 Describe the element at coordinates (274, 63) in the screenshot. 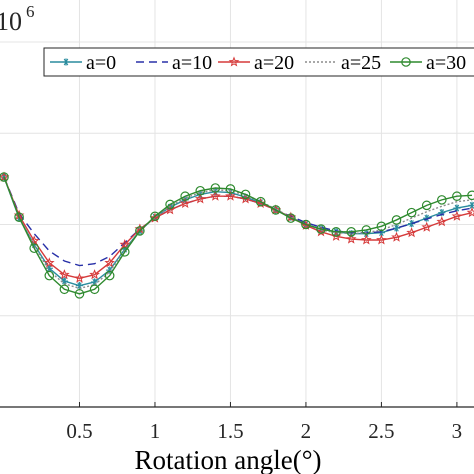

I see `legend-label: a=20` at that location.